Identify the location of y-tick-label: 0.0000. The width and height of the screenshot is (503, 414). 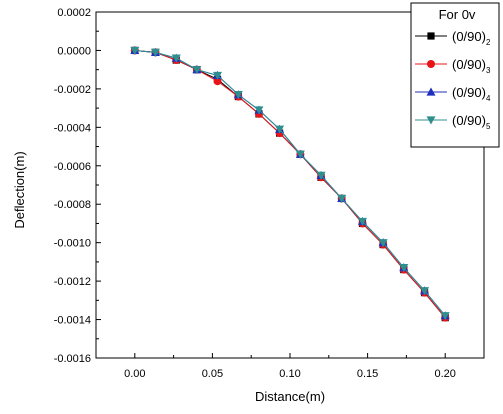
(74, 51).